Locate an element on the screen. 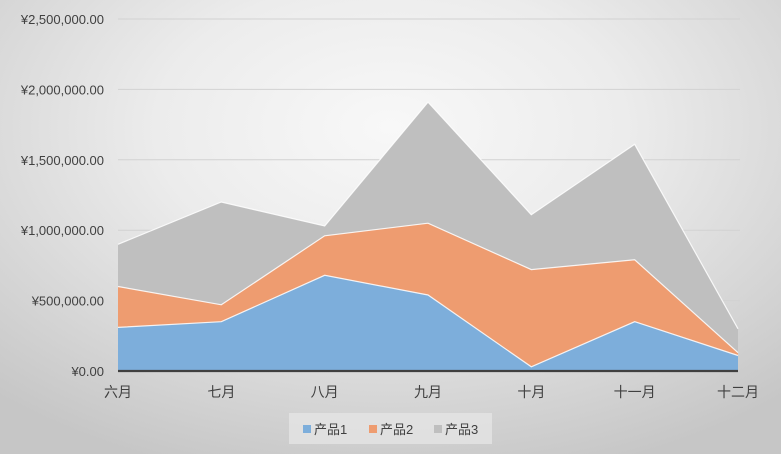 The width and height of the screenshot is (781, 454). y-tick-label: ¥2,500,000.00 is located at coordinates (62, 19).